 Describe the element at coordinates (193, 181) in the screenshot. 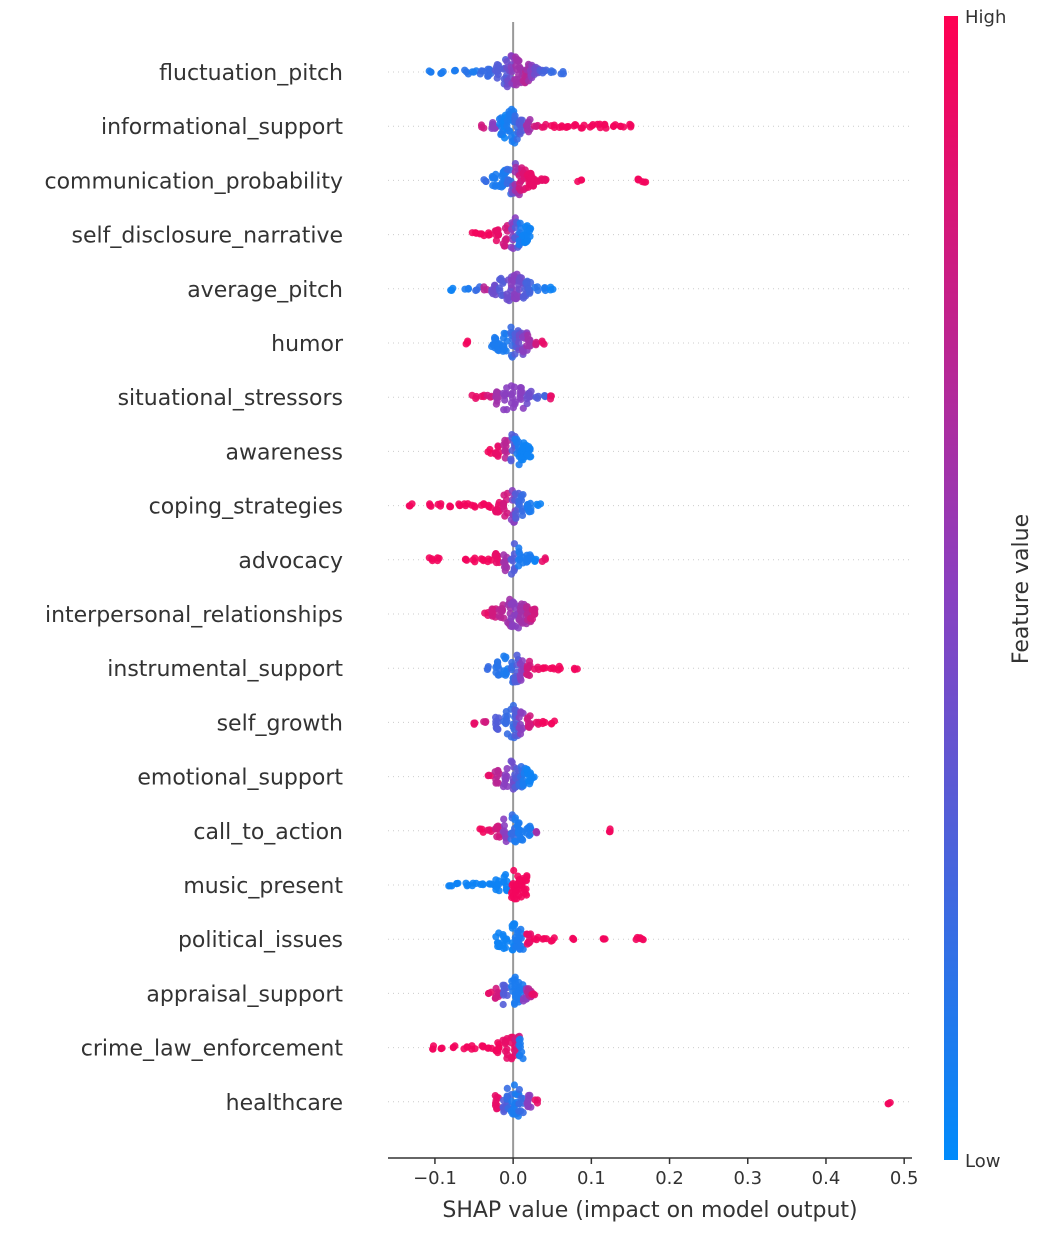

I see `feature-label: communication_probability` at that location.